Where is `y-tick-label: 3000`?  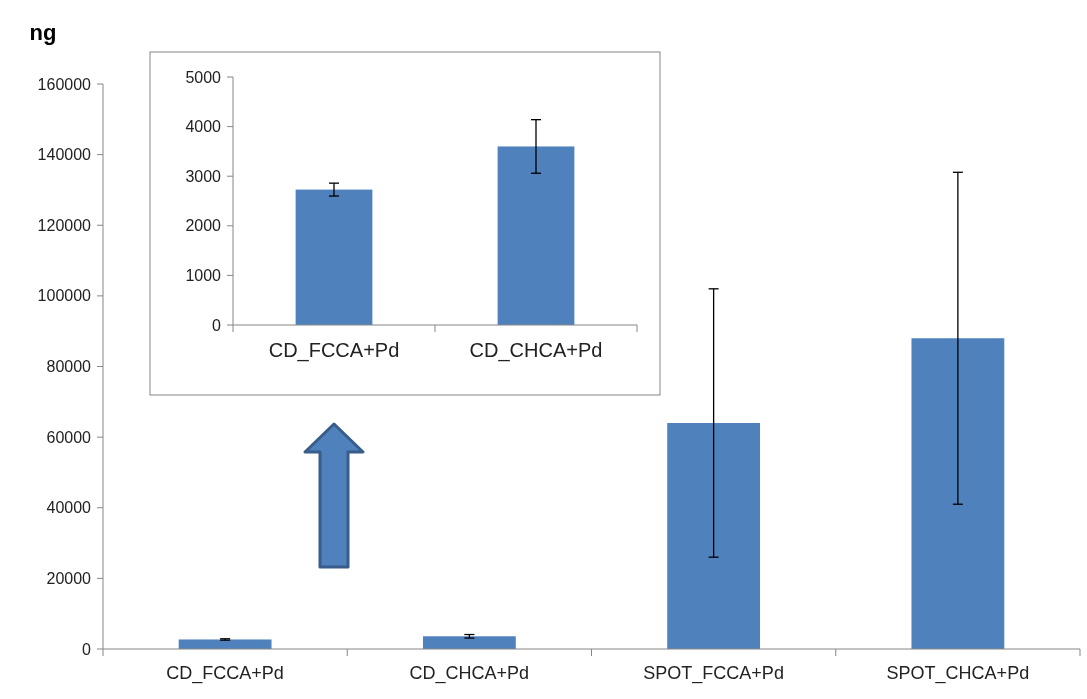 y-tick-label: 3000 is located at coordinates (203, 176).